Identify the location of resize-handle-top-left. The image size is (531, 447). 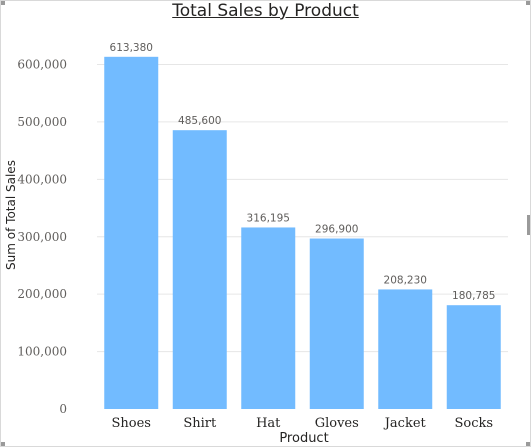
(3, 3).